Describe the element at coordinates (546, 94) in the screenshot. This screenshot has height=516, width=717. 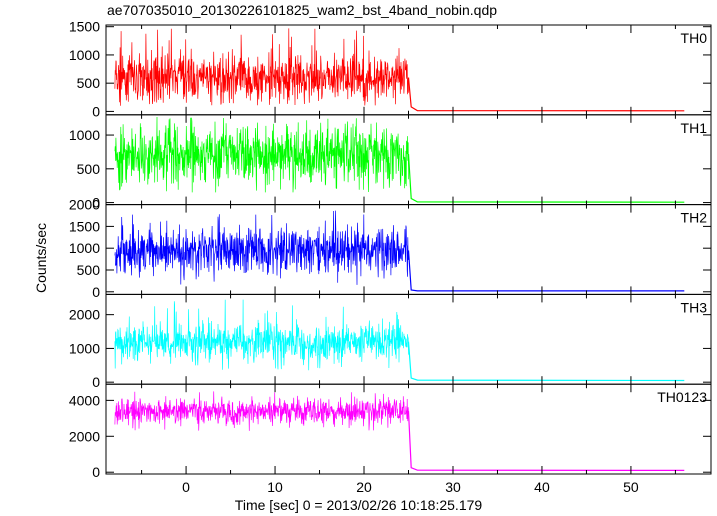
I see `series-TH0-tail` at that location.